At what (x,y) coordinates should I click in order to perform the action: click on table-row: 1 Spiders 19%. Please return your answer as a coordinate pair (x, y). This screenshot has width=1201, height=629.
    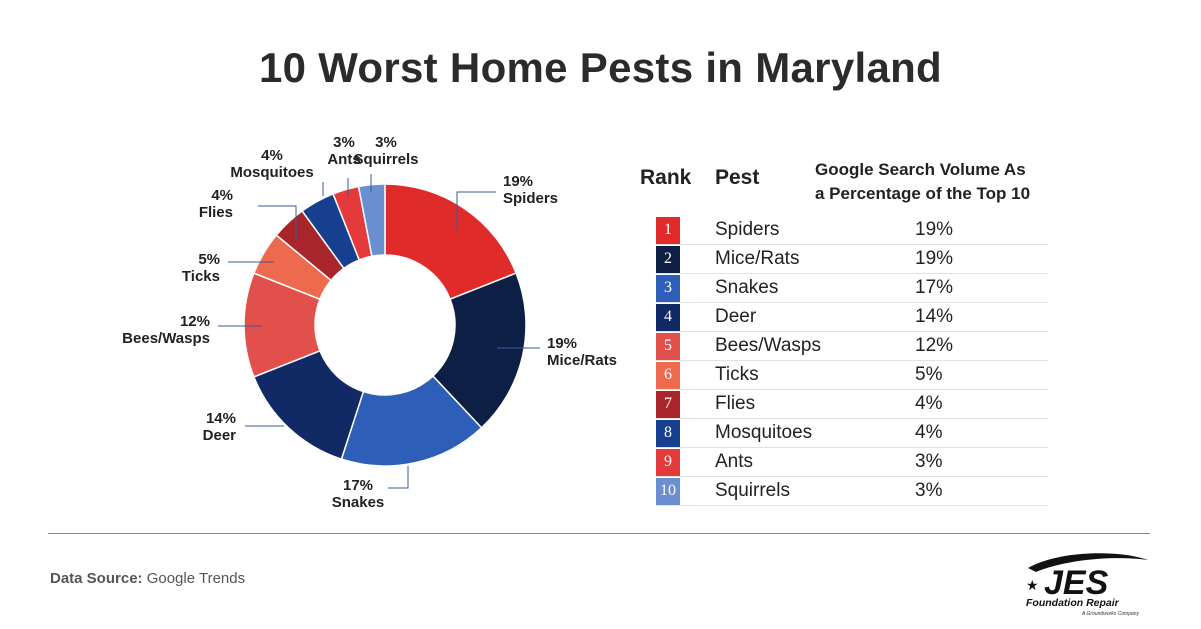
    Looking at the image, I should click on (852, 230).